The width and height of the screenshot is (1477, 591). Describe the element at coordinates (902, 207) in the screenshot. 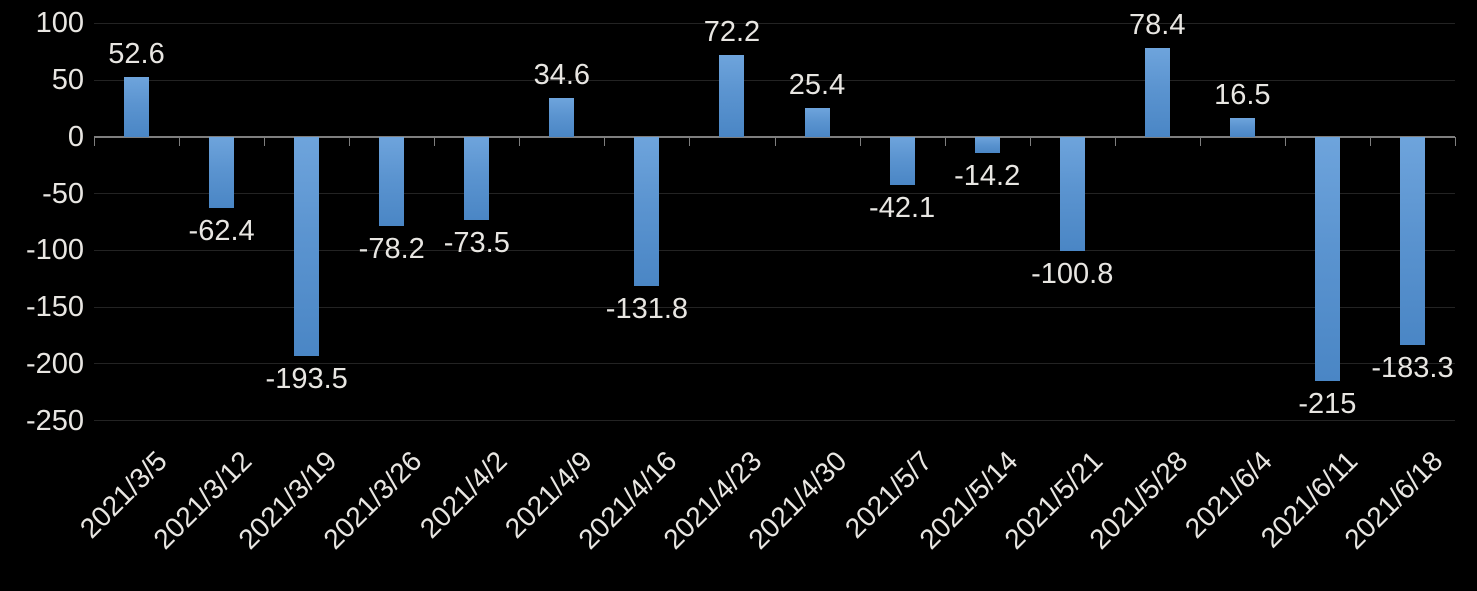

I see `bar-value-label: -42.1` at that location.